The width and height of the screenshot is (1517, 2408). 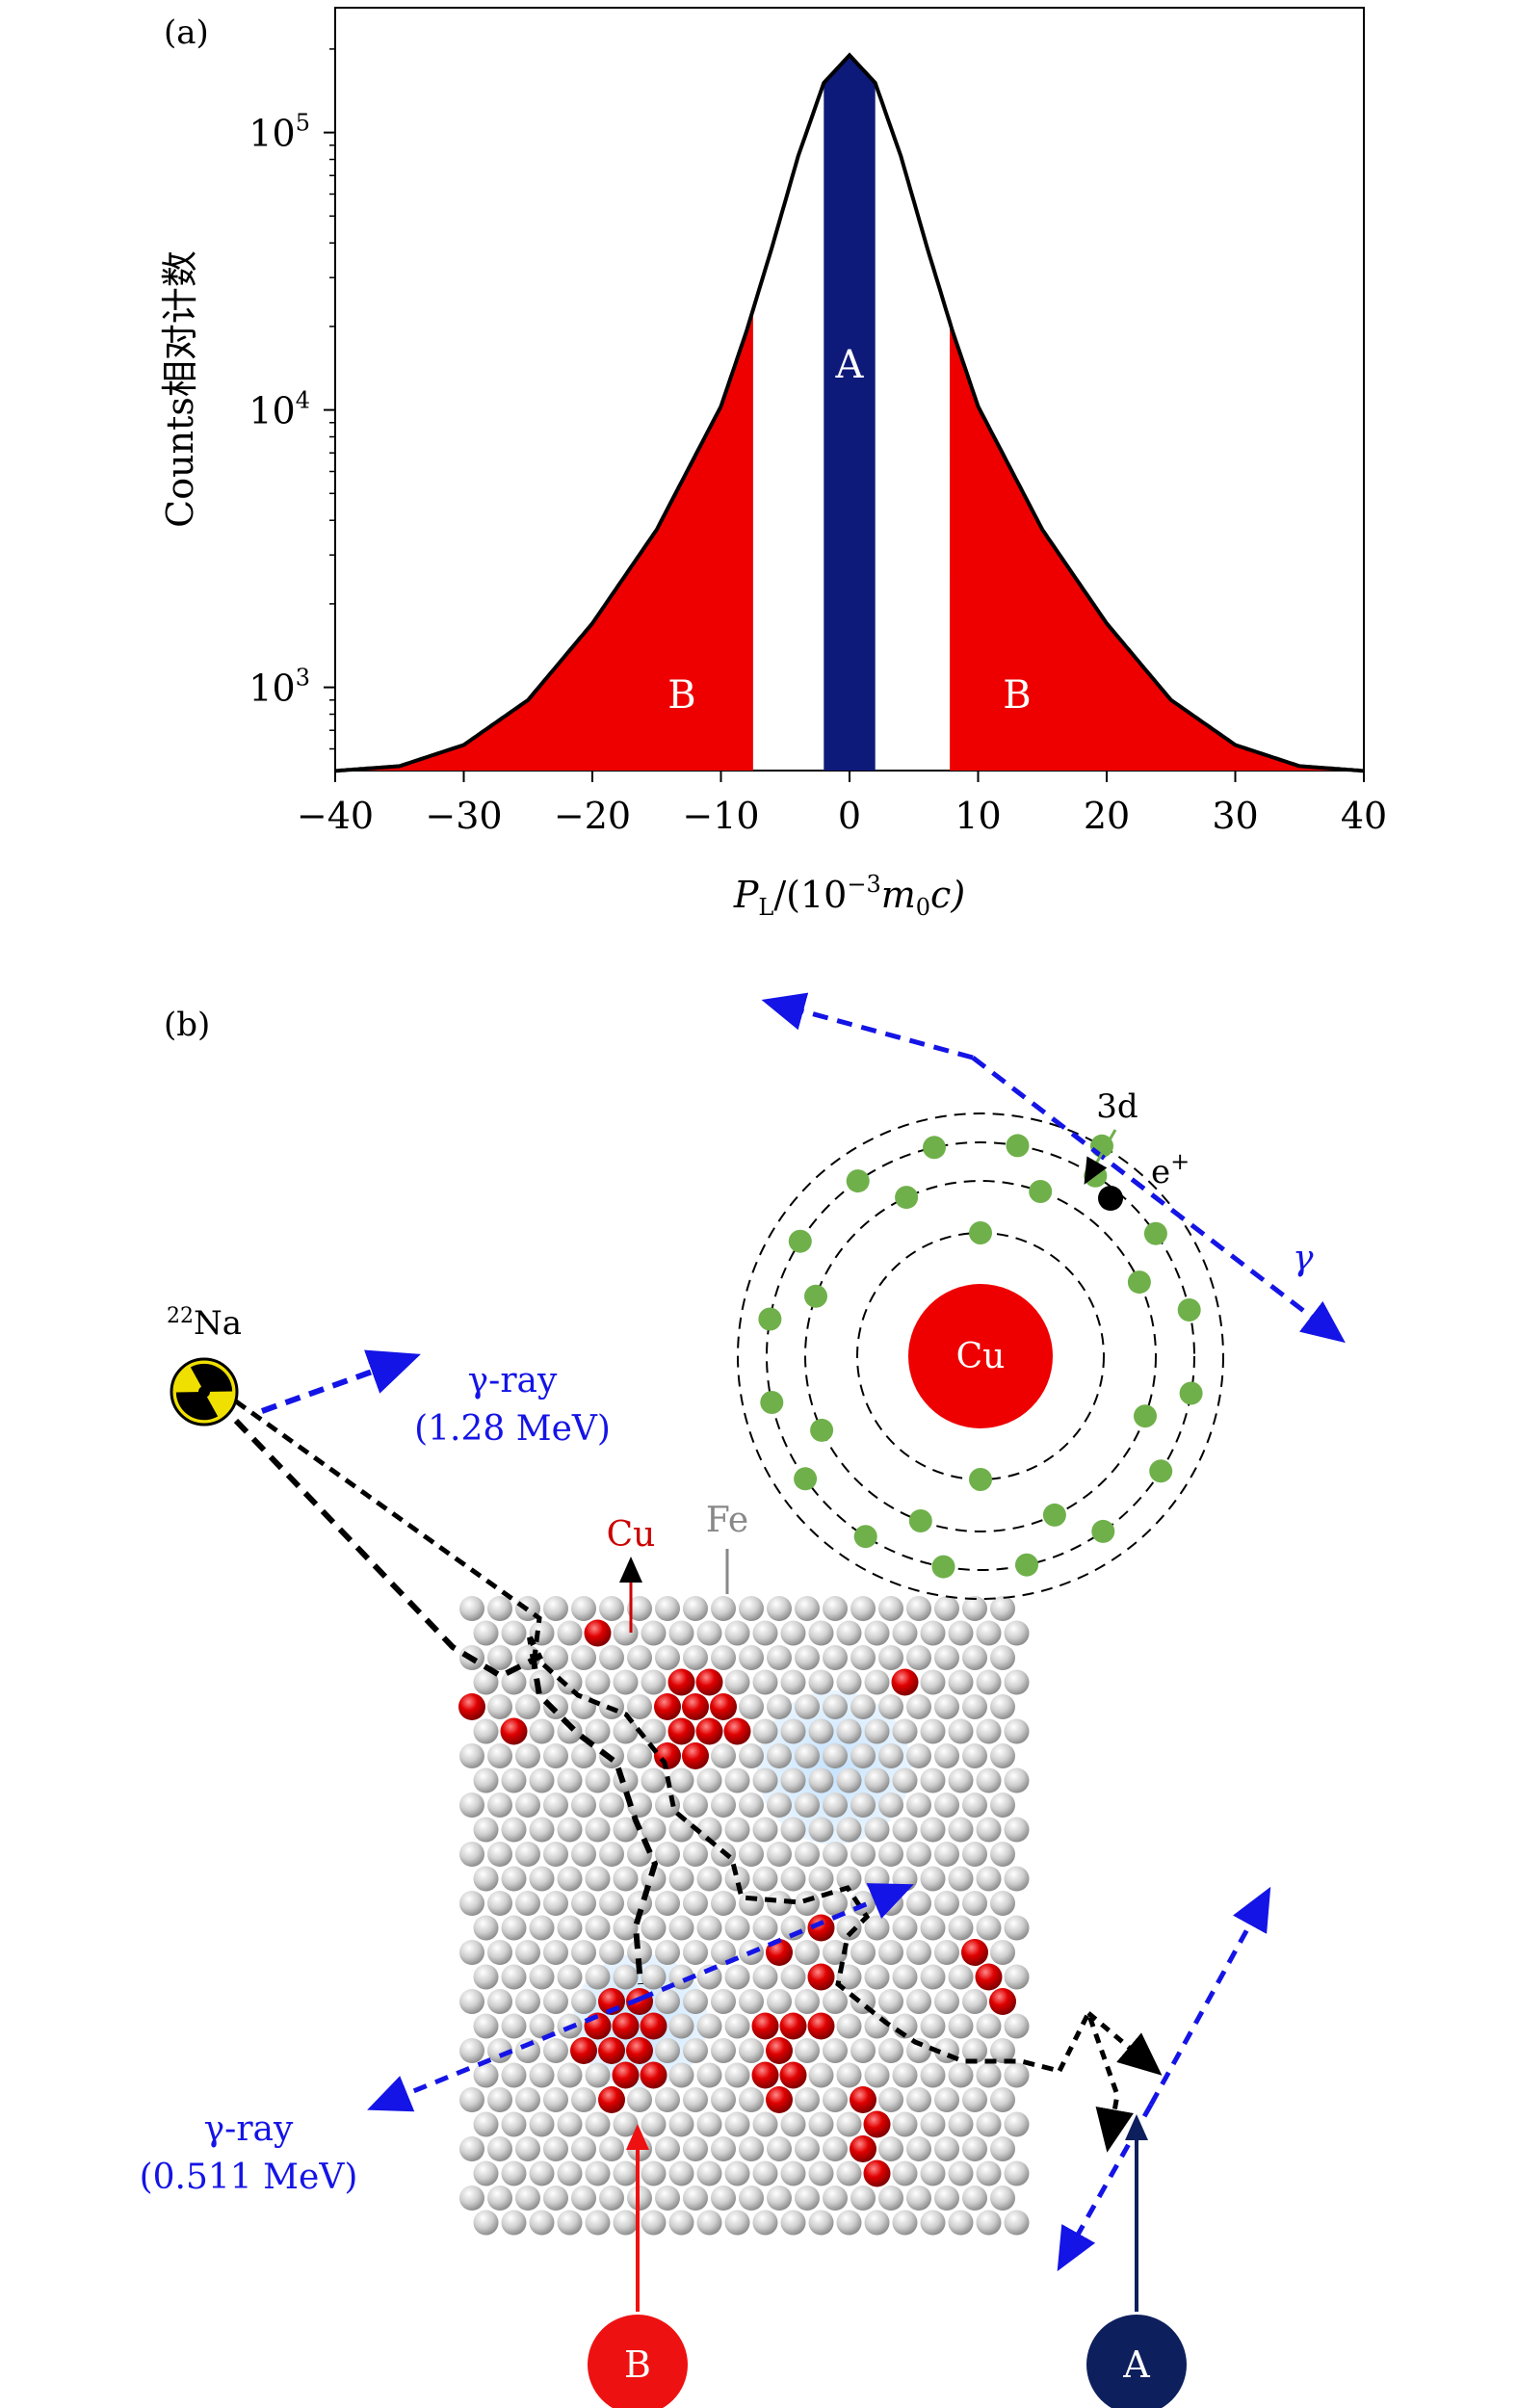 What do you see at coordinates (249, 2177) in the screenshot?
I see `annihilation-gamma-label-2: (0.511 MeV)` at bounding box center [249, 2177].